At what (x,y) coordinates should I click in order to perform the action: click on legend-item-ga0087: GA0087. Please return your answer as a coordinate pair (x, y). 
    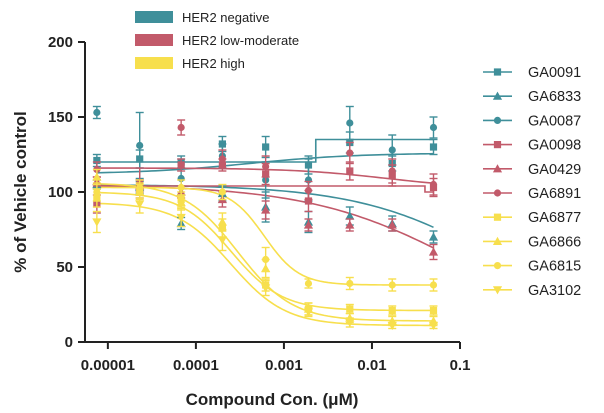
    Looking at the image, I should click on (532, 121).